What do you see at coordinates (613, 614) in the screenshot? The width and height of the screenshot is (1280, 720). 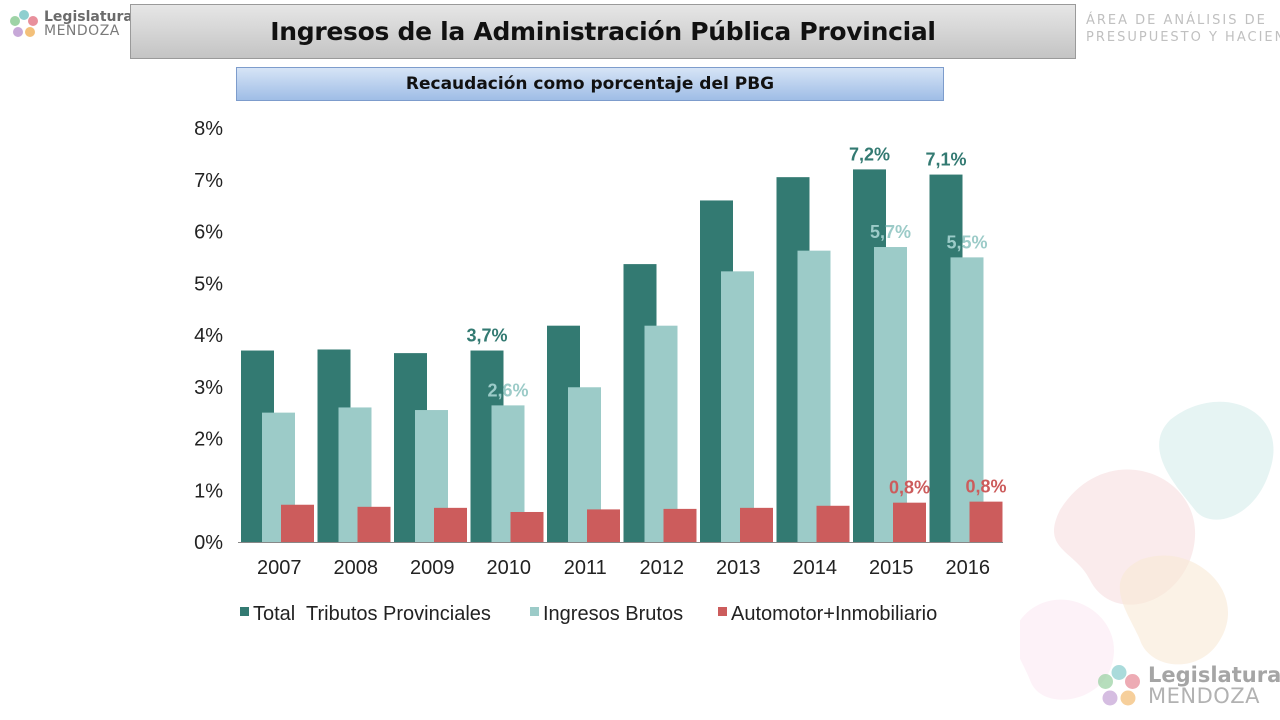 I see `legend-label: Ingresos Brutos` at bounding box center [613, 614].